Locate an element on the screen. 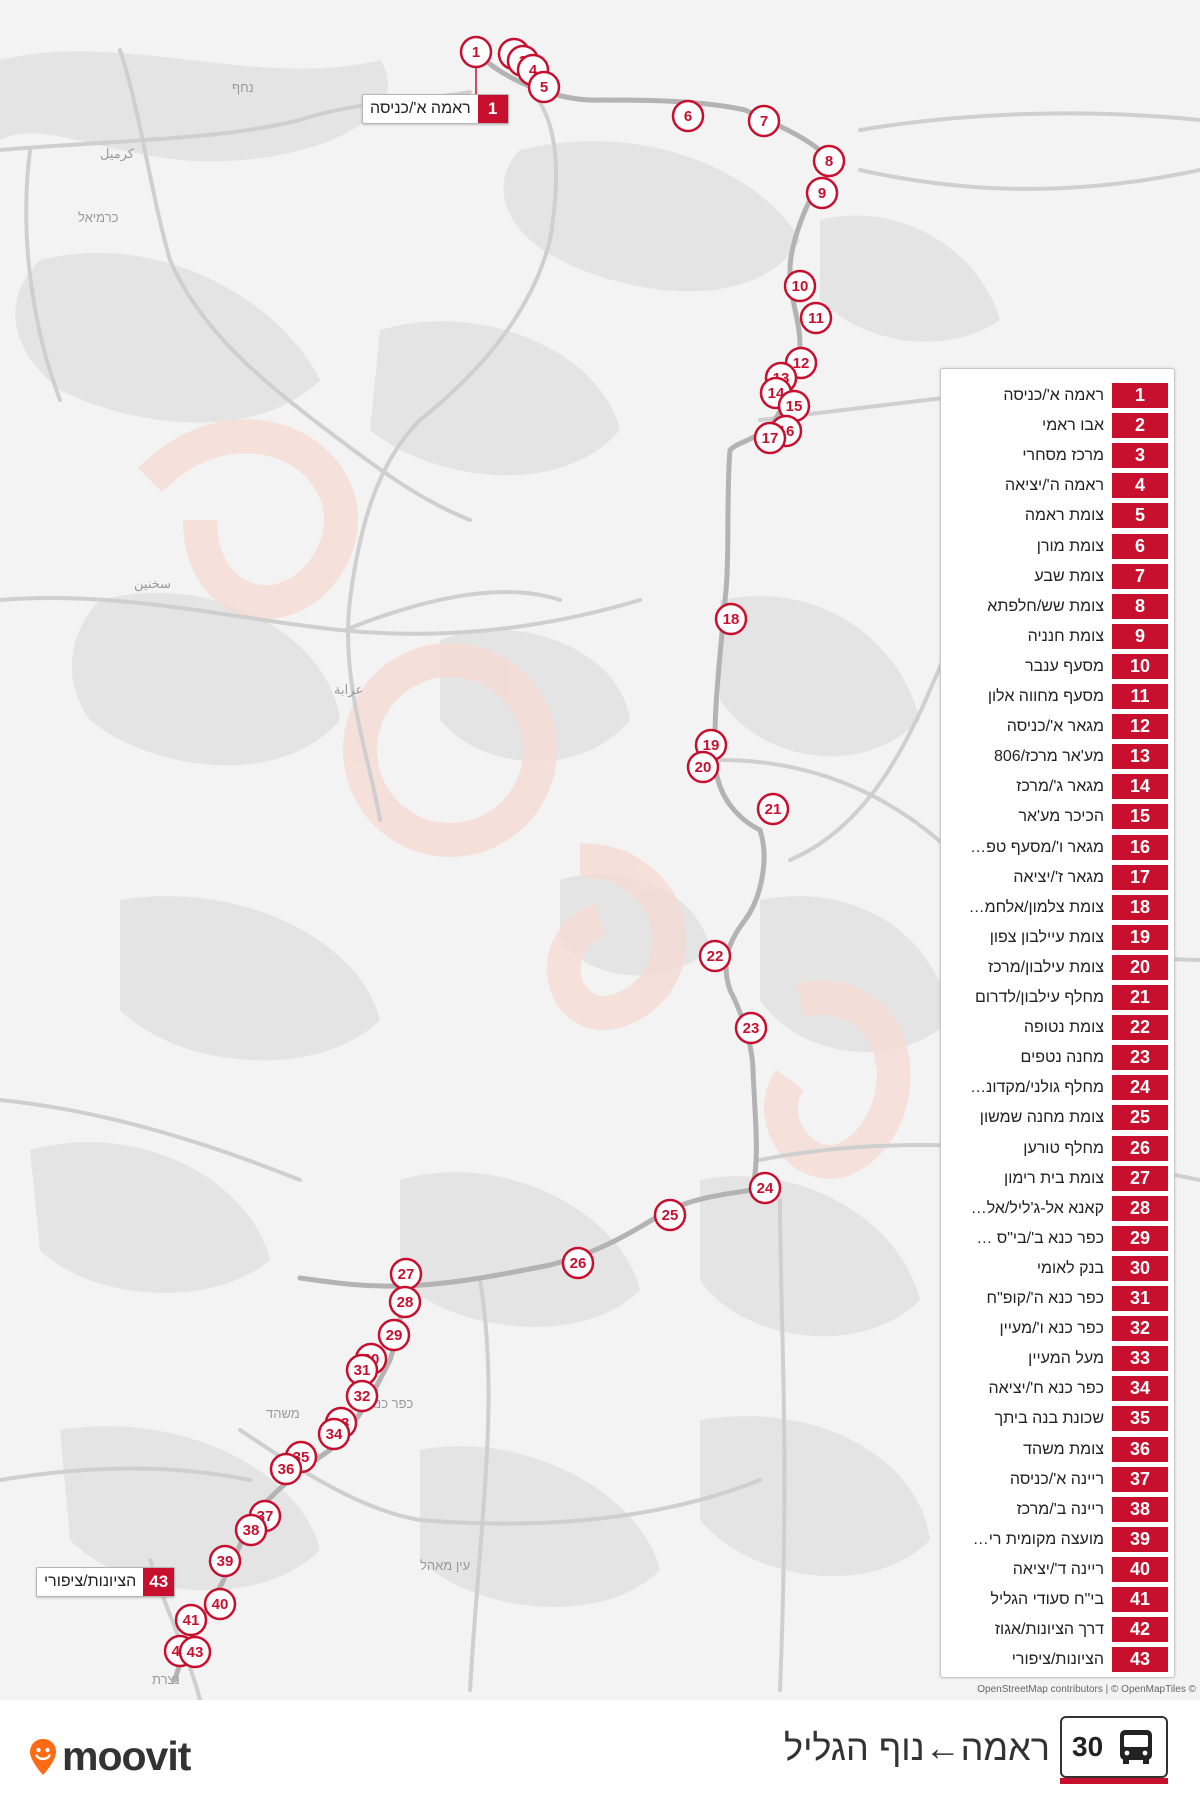 The height and width of the screenshot is (1800, 1200). legend-row-30: 30 בנק לאומי is located at coordinates (1057, 1268).